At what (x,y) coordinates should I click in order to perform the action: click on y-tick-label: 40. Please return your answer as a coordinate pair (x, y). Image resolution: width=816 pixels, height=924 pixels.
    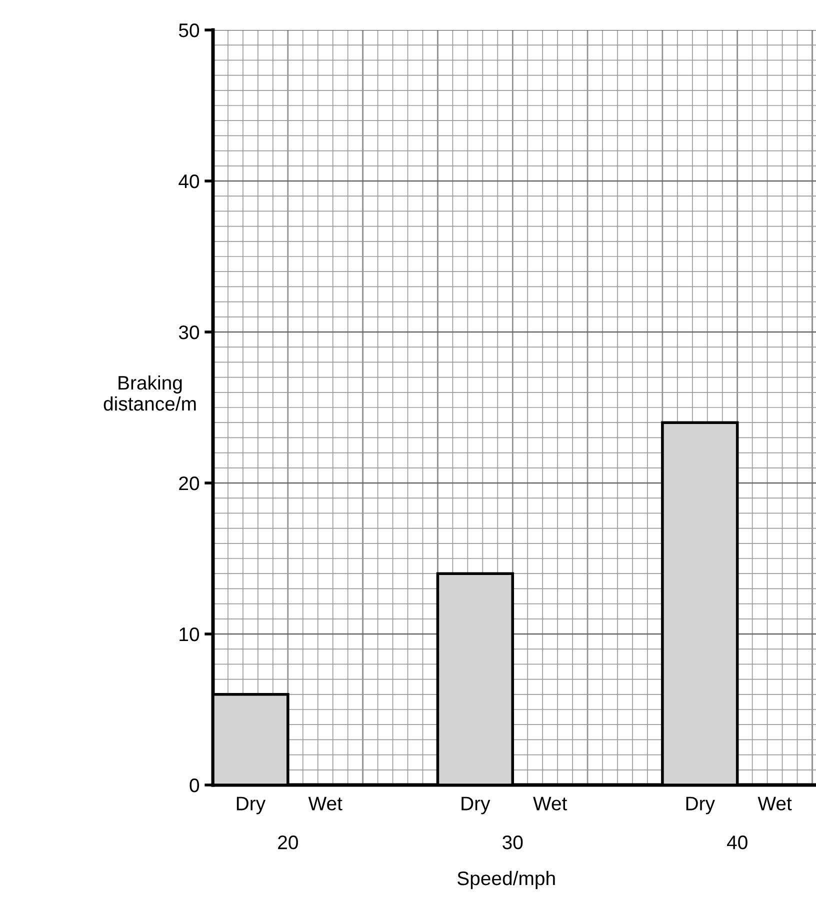
    Looking at the image, I should click on (189, 181).